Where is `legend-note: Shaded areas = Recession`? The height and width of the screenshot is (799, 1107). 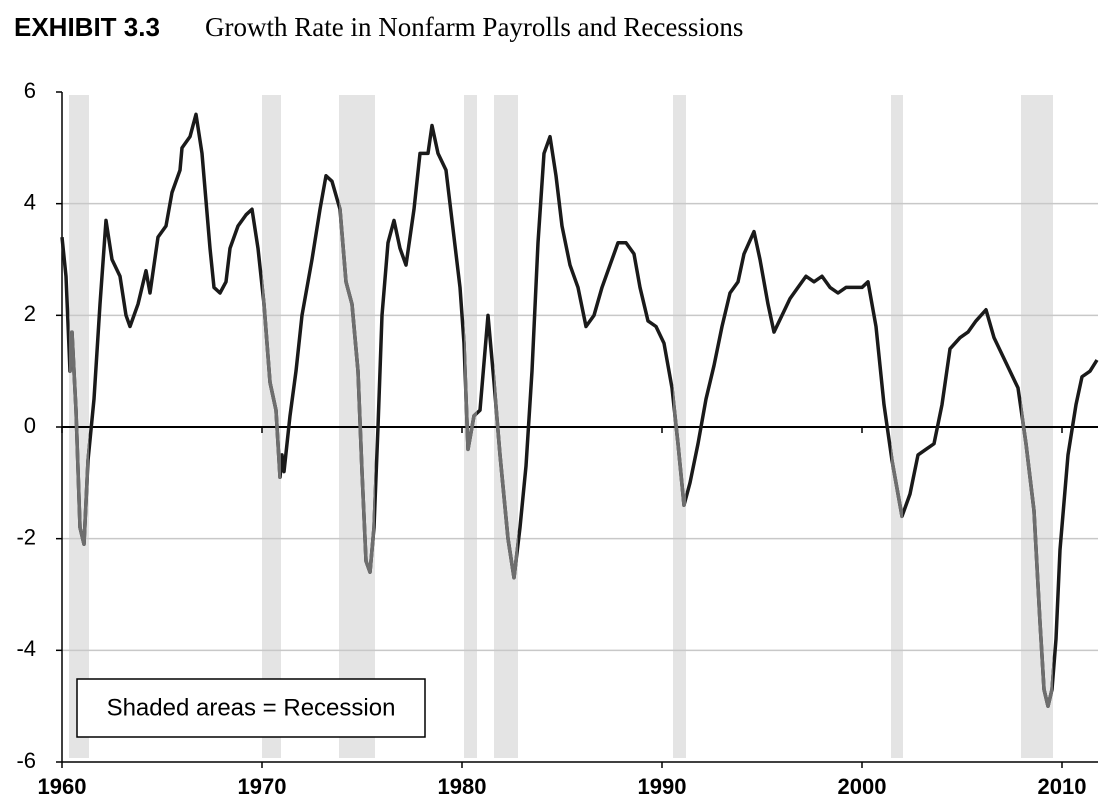 legend-note: Shaded areas = Recession is located at coordinates (251, 707).